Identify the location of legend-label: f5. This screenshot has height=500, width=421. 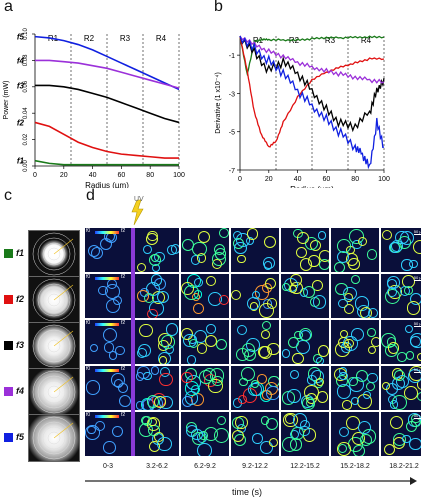
(20, 437).